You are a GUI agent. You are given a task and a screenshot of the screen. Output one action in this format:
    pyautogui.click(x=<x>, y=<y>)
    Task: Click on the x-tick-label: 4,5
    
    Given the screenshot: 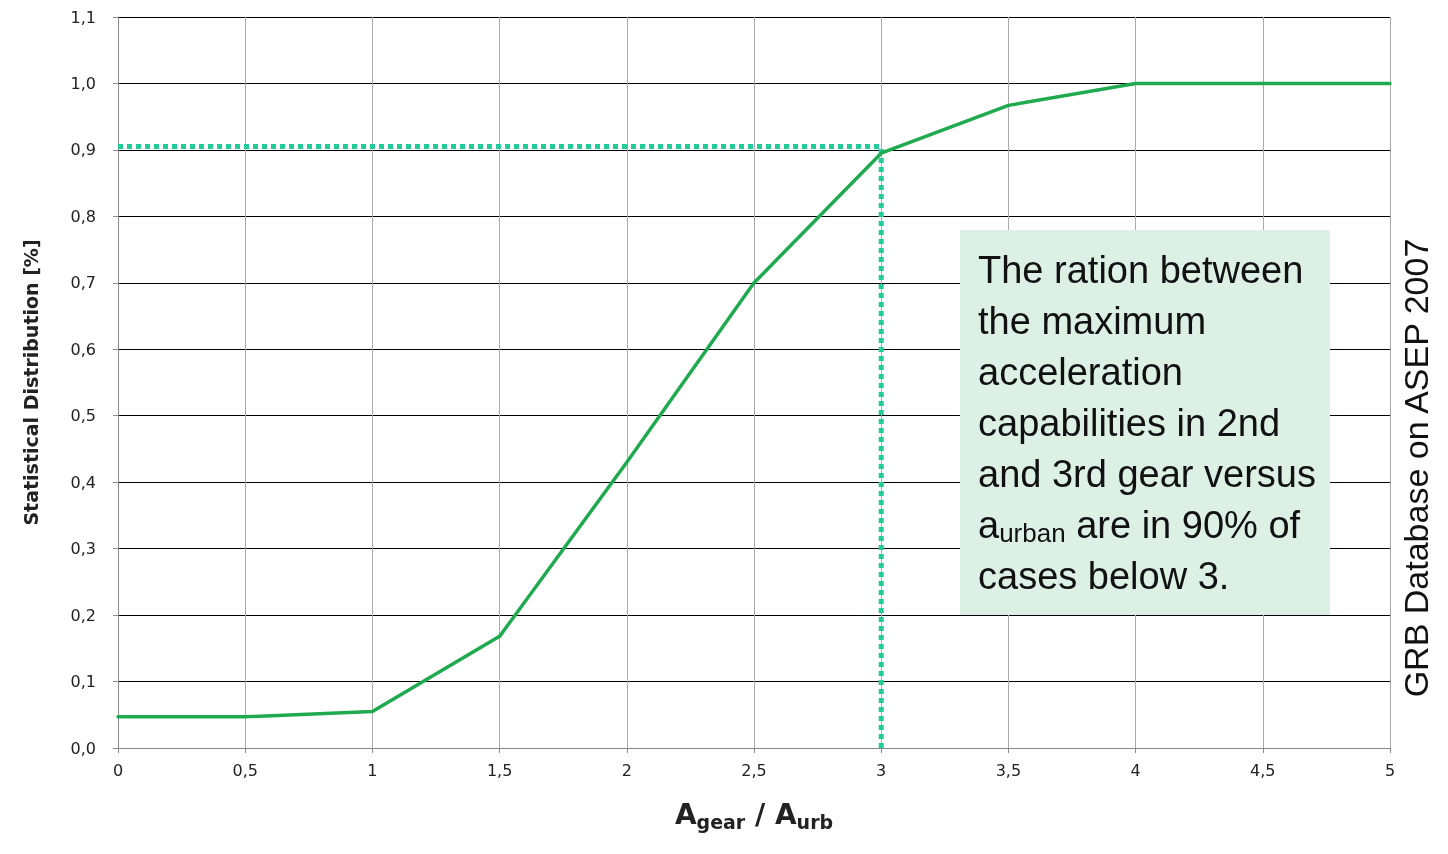 What is the action you would take?
    pyautogui.click(x=1263, y=770)
    